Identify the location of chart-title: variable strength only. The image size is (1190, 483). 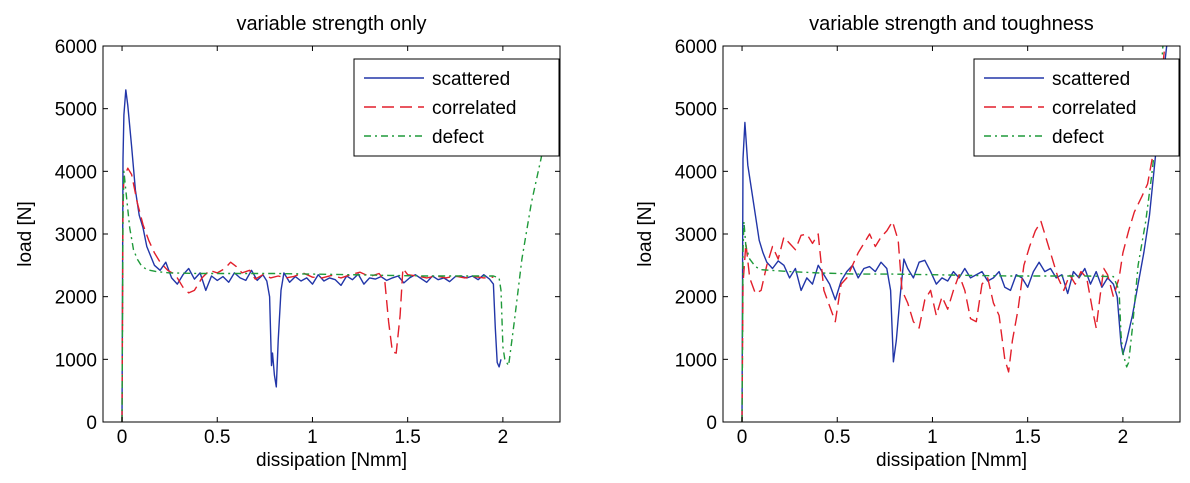
(331, 24).